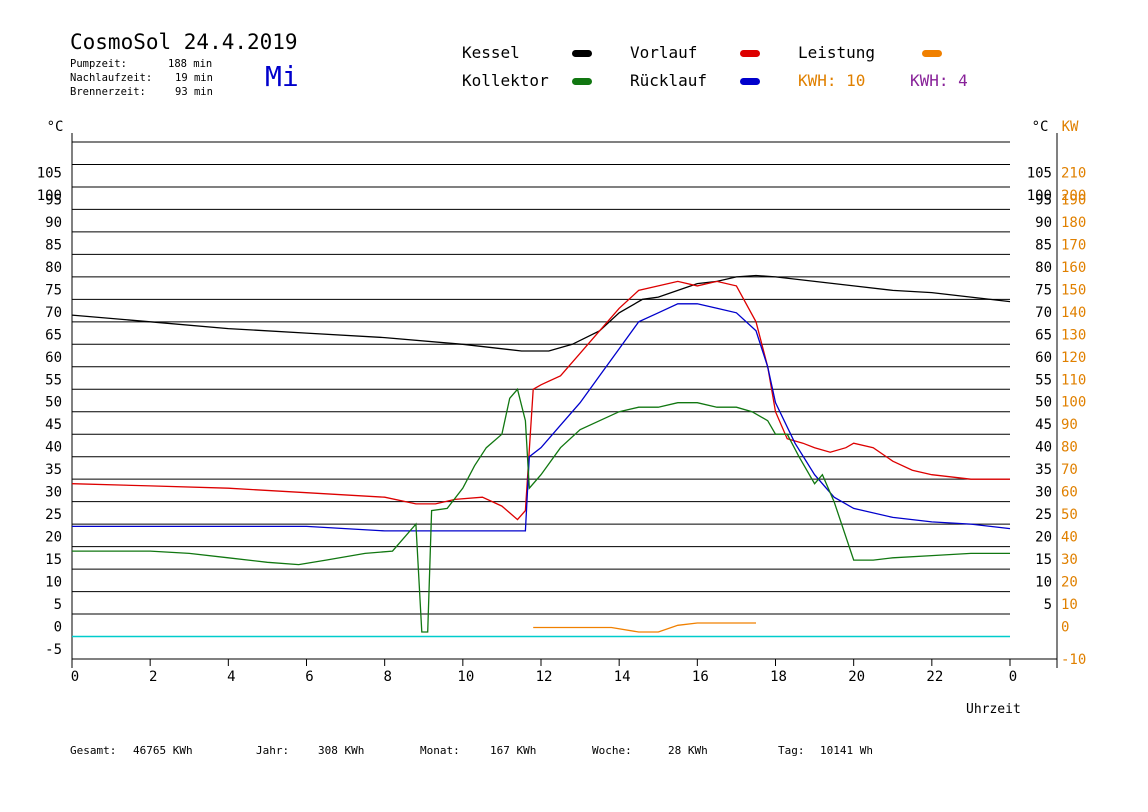  I want to click on y-axis-unit: °C, so click(55, 127).